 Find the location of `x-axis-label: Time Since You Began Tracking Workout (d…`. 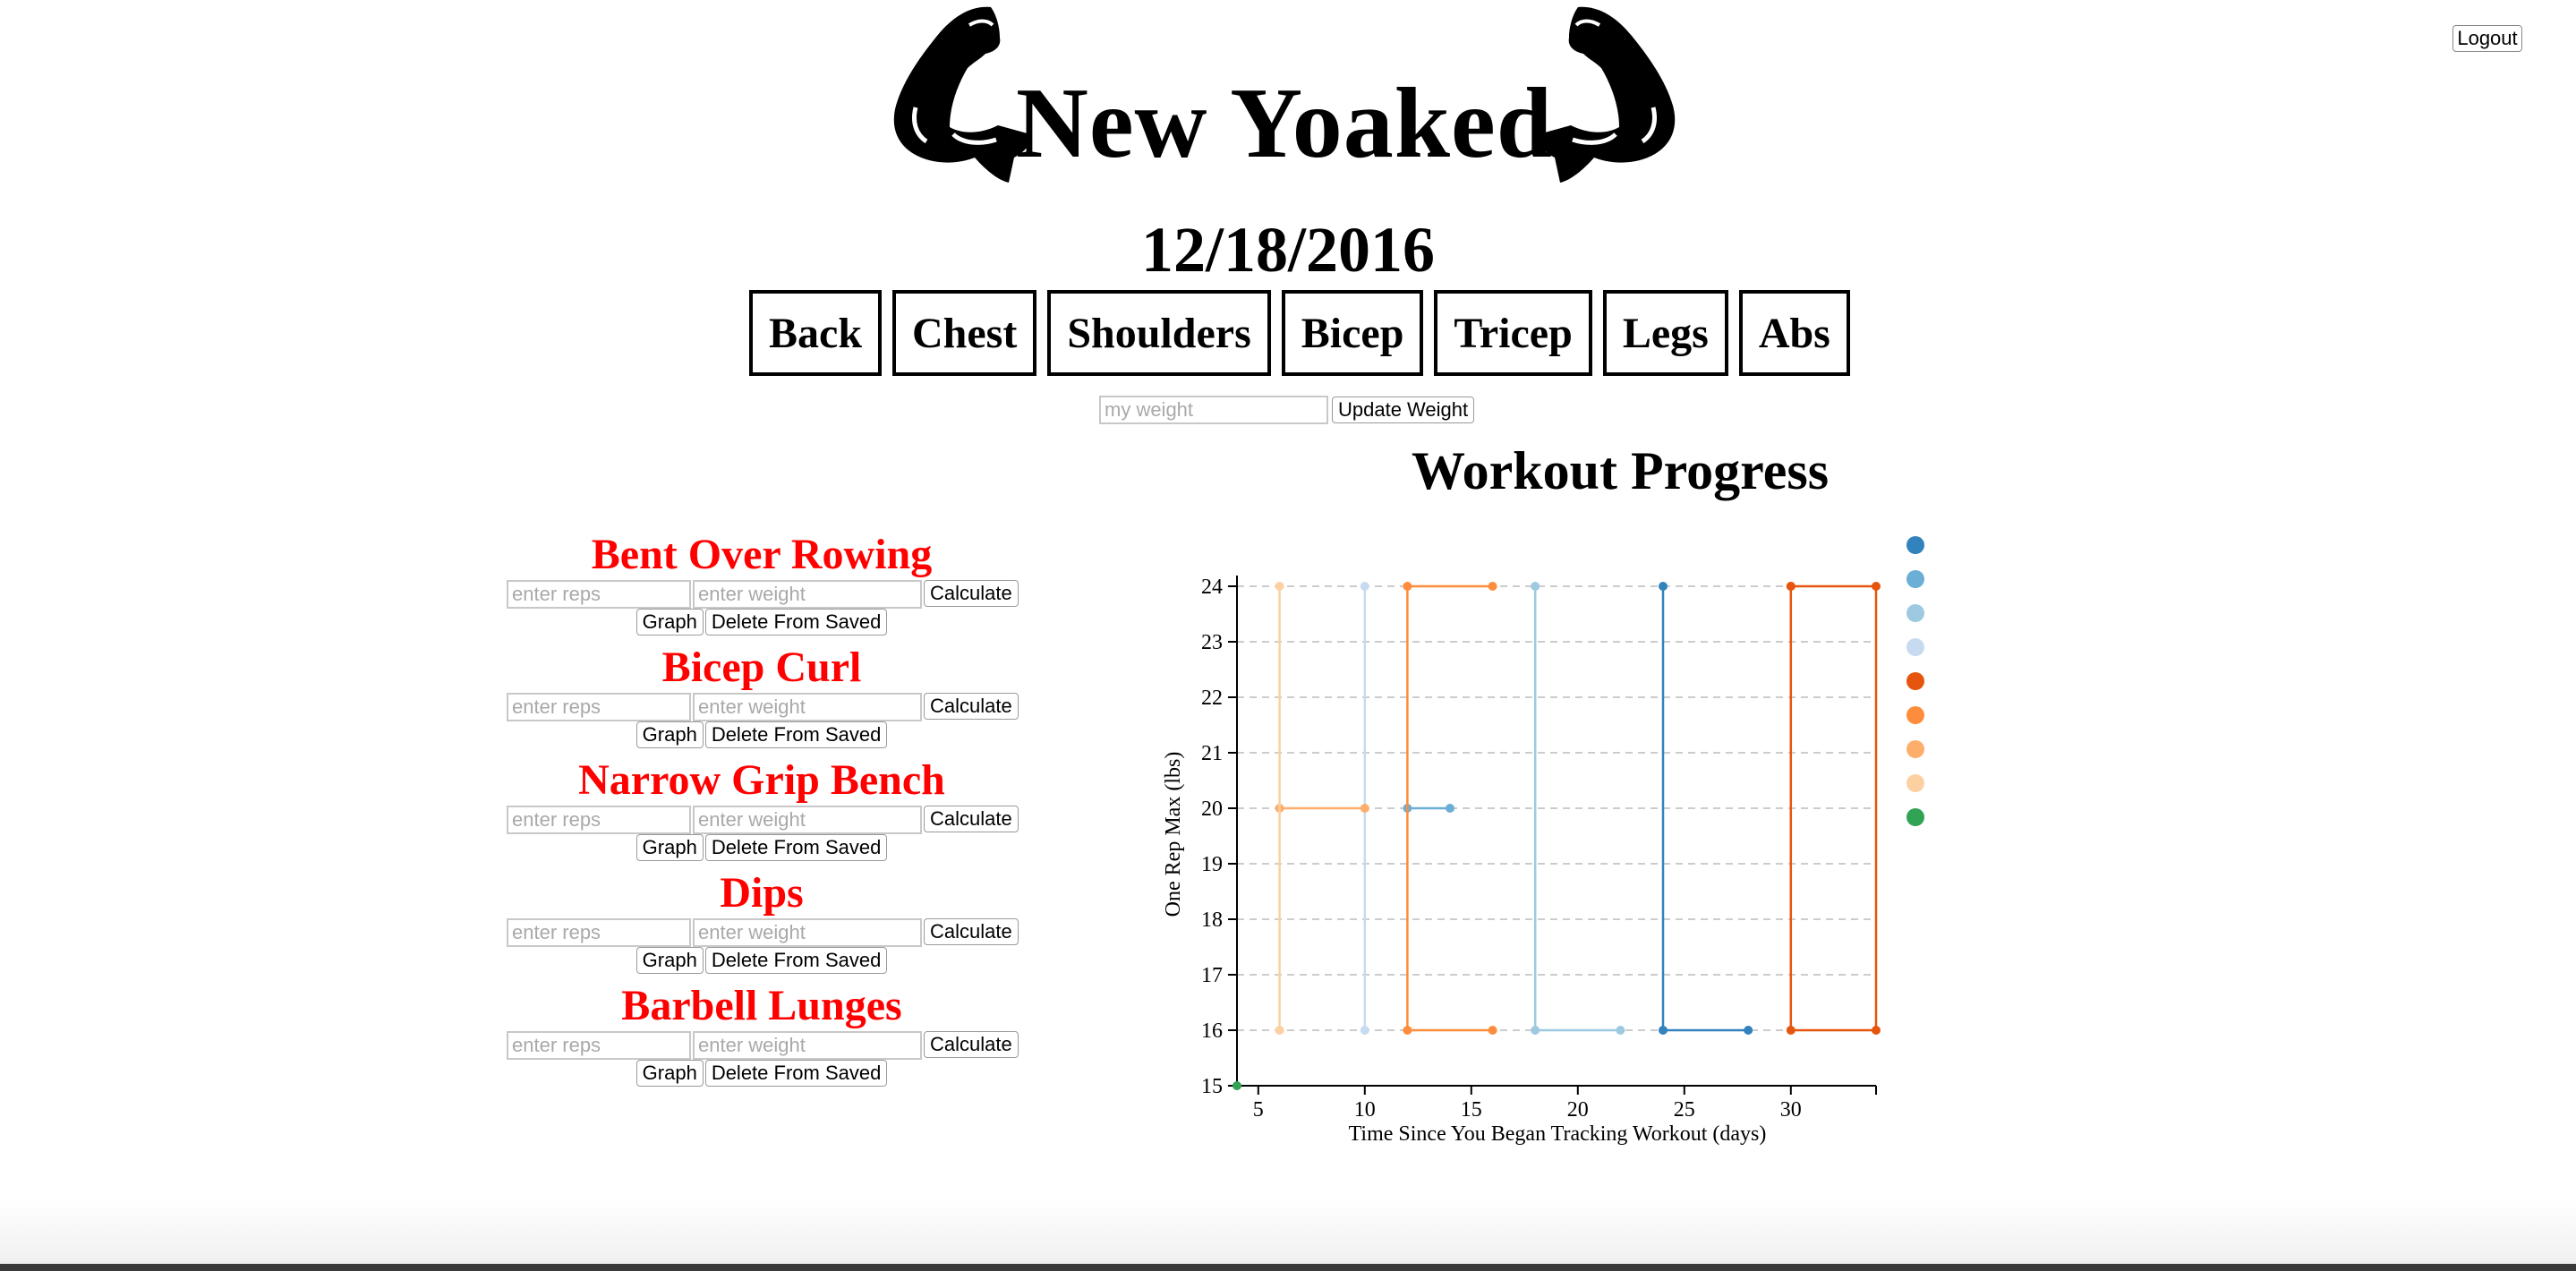

x-axis-label: Time Since You Began Tracking Workout (d… is located at coordinates (1558, 1134).